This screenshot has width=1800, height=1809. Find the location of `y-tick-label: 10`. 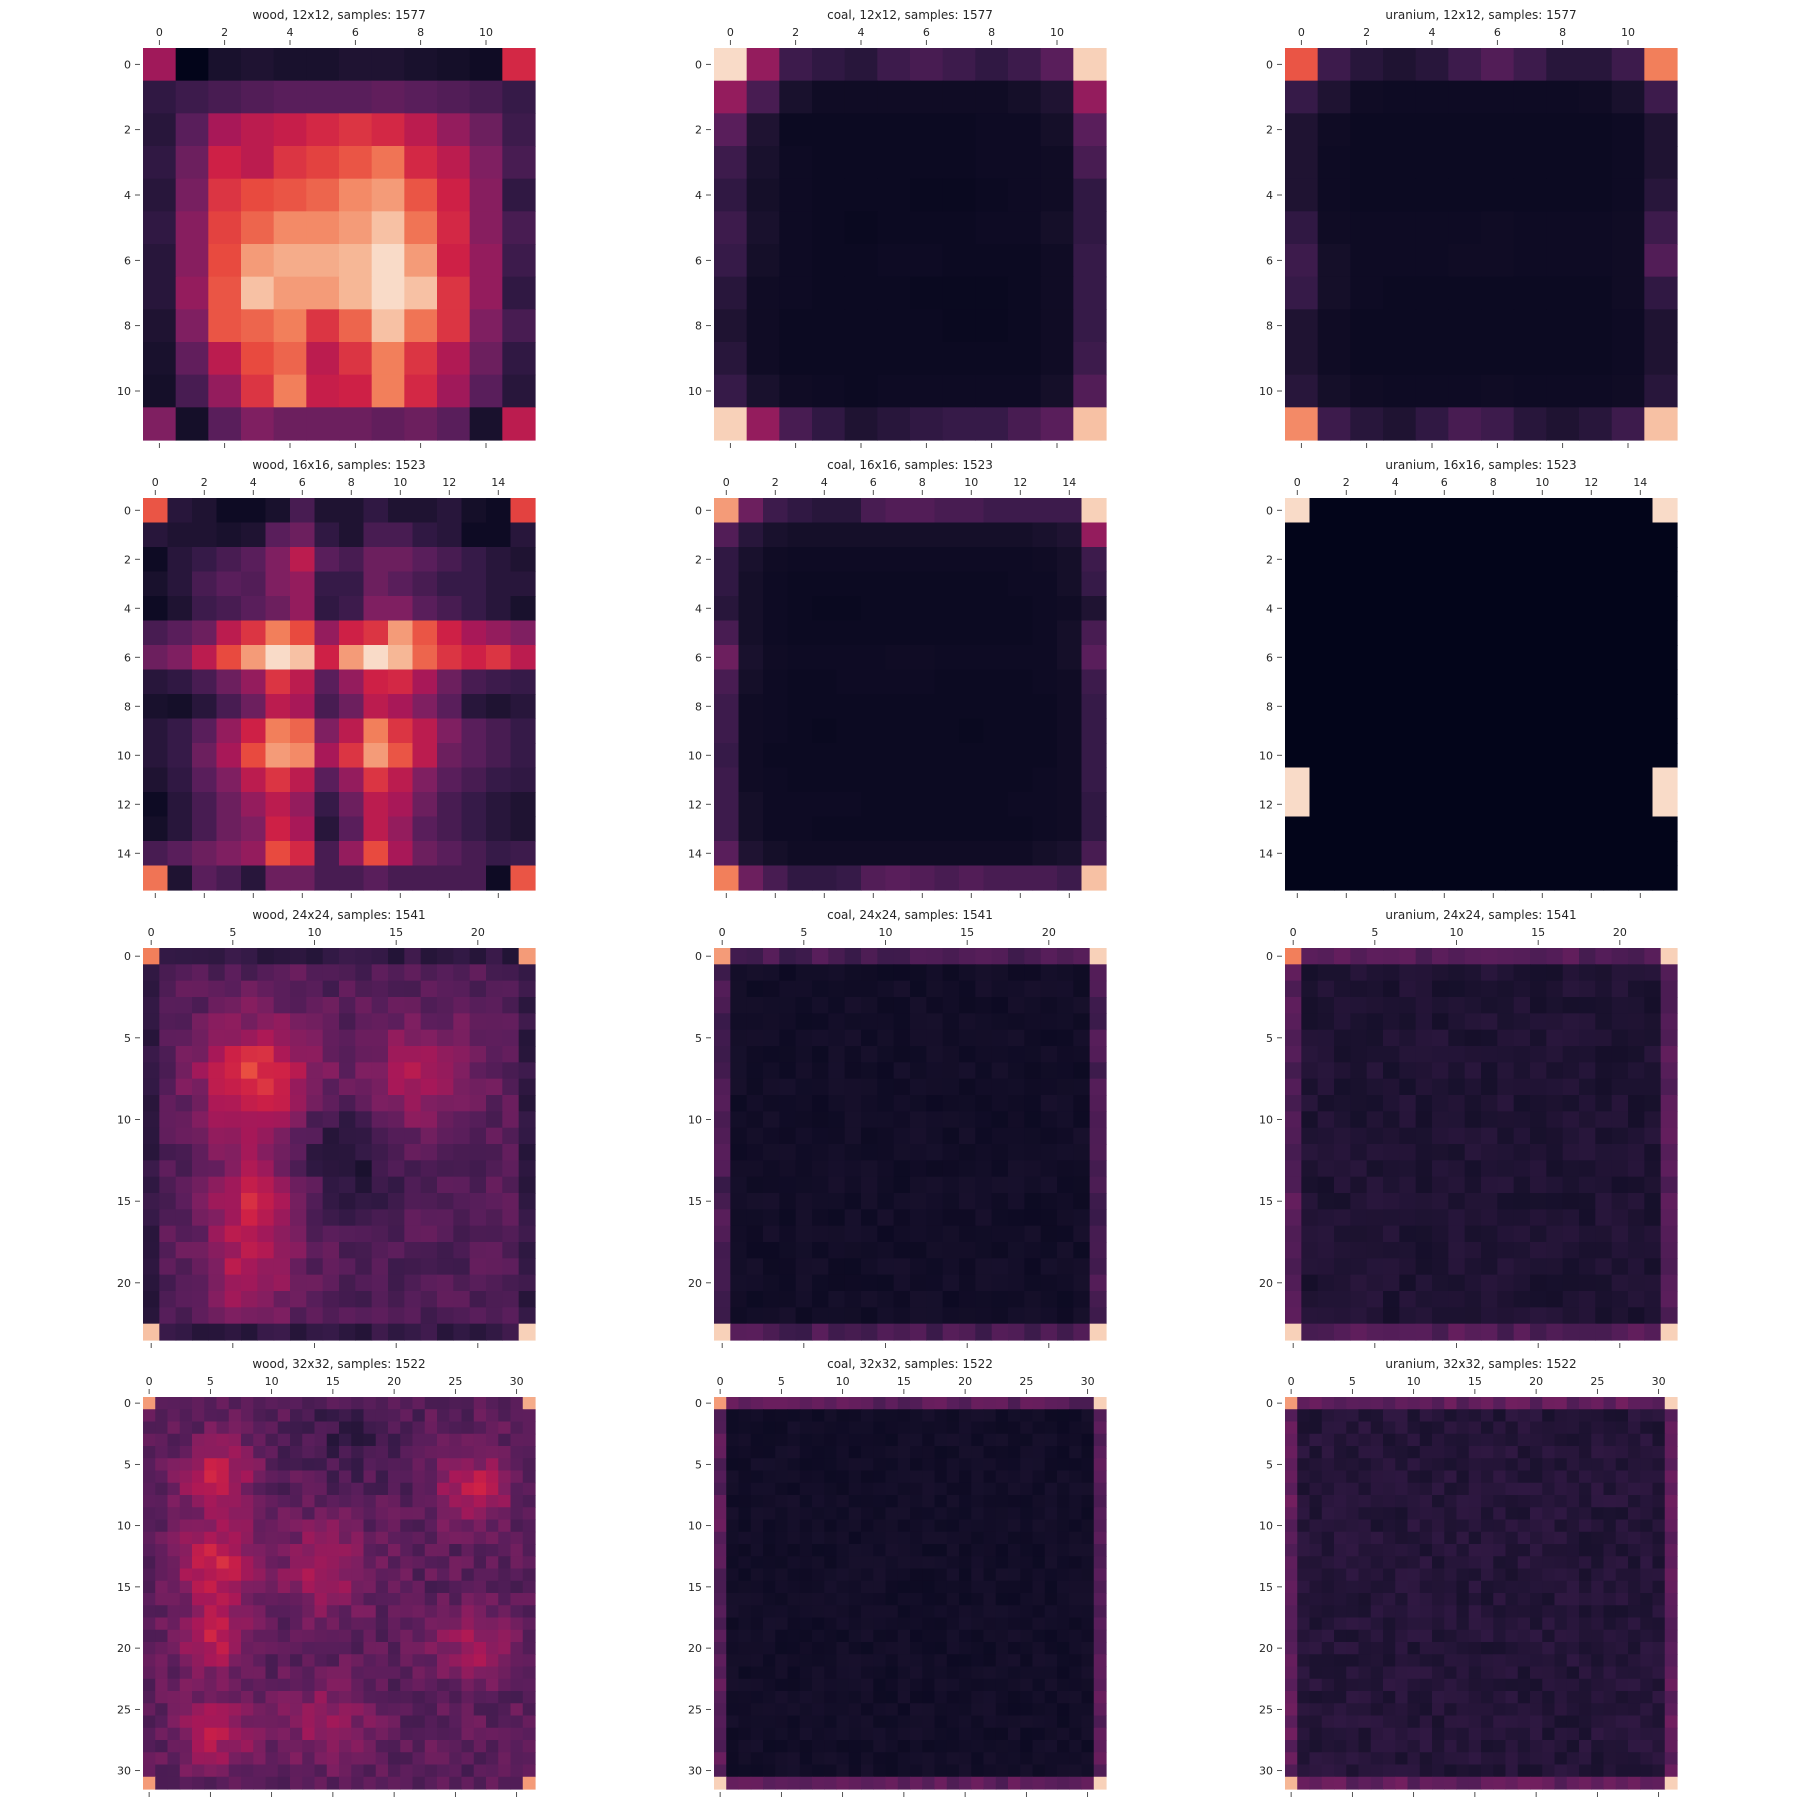

y-tick-label: 10 is located at coordinates (695, 391).